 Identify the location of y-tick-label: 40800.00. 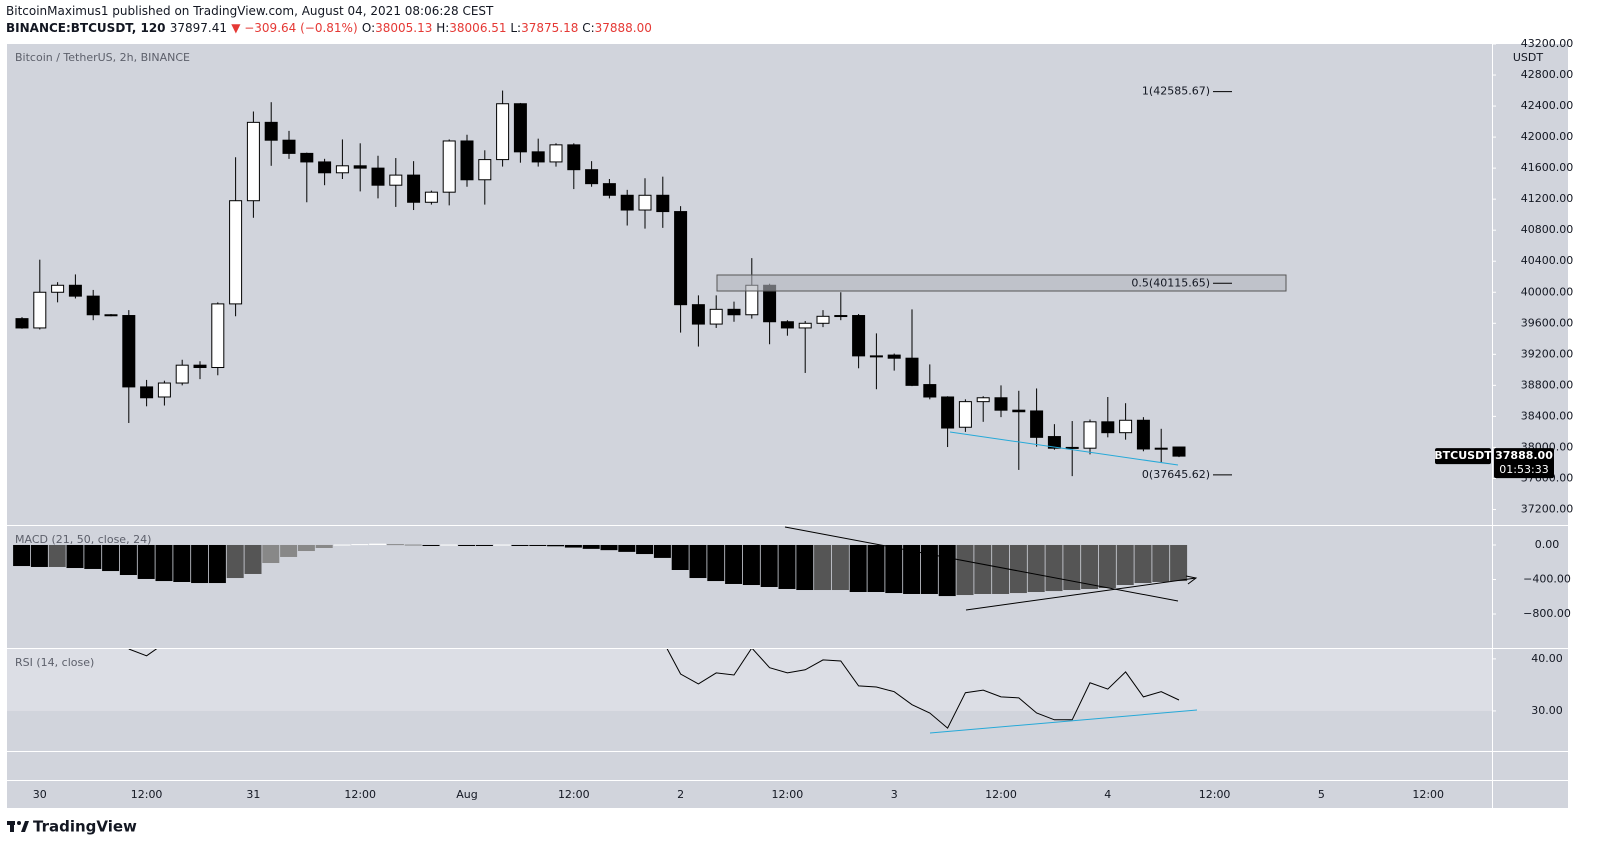
(1547, 229).